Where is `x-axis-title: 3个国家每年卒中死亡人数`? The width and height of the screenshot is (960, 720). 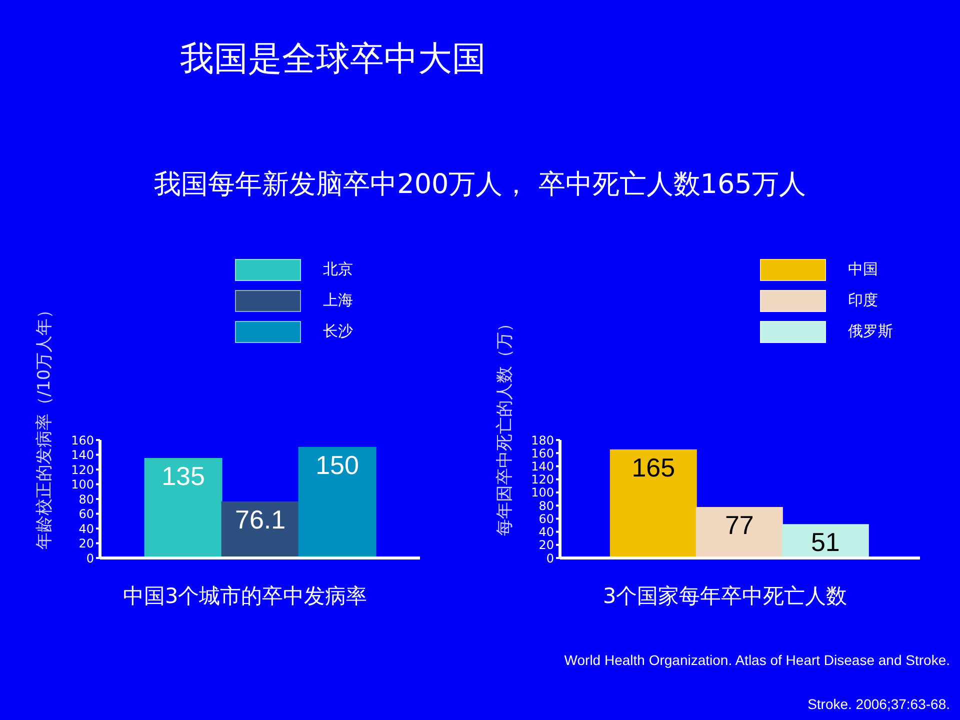 x-axis-title: 3个国家每年卒中死亡人数 is located at coordinates (725, 596).